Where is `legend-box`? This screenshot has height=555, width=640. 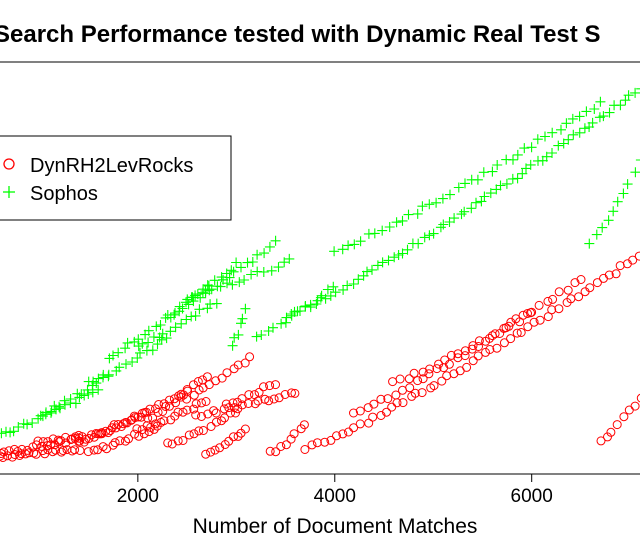 legend-box is located at coordinates (116, 178).